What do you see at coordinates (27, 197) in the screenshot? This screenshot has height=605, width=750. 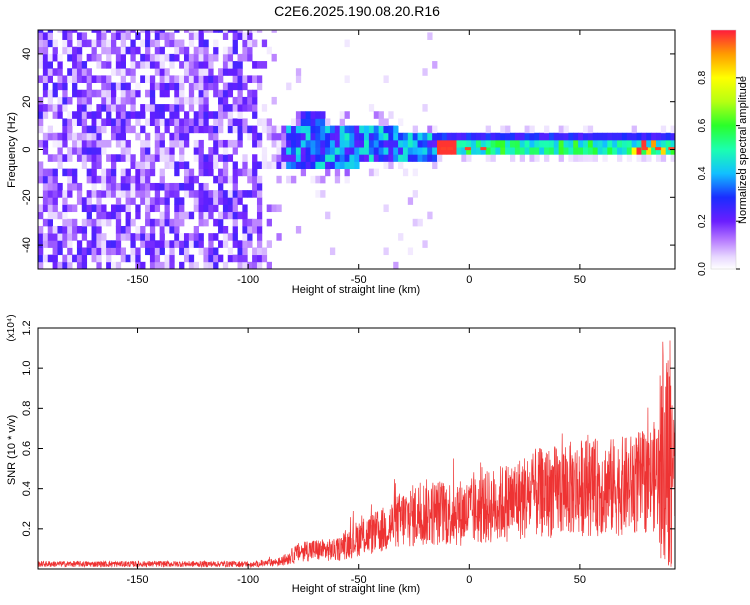 I see `spectrogram-ytick-label: -20` at bounding box center [27, 197].